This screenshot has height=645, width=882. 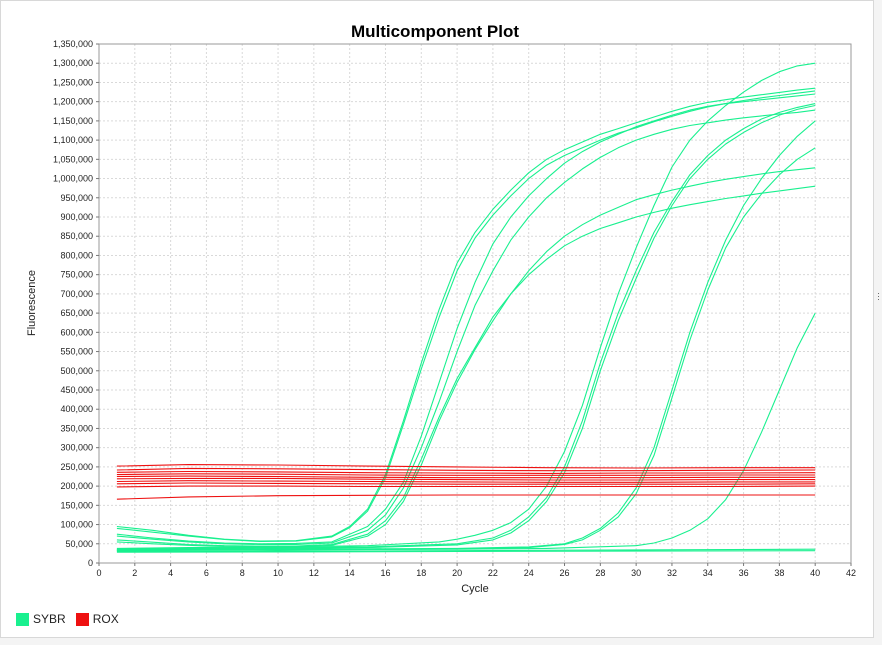 What do you see at coordinates (105, 619) in the screenshot?
I see `legend-label-rox: ROX` at bounding box center [105, 619].